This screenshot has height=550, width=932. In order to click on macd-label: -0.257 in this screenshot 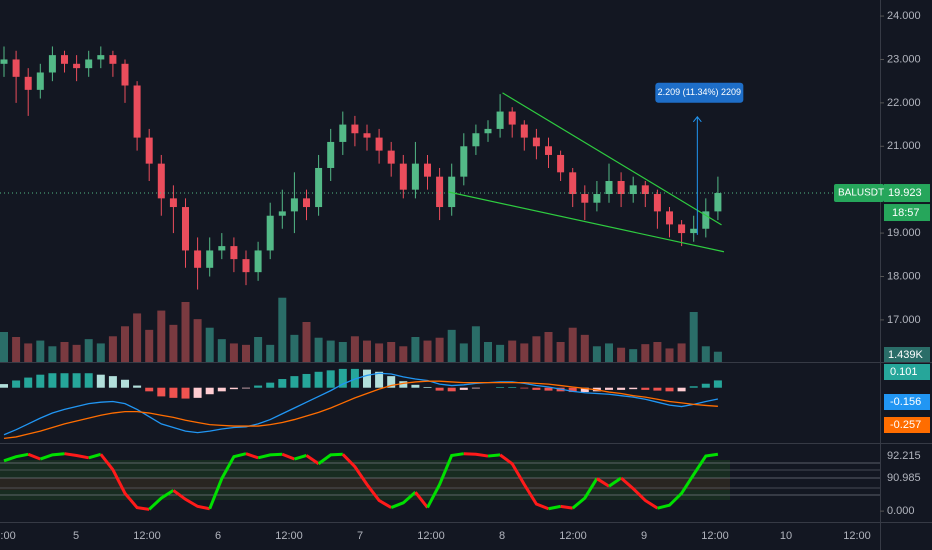, I will do `click(905, 425)`.